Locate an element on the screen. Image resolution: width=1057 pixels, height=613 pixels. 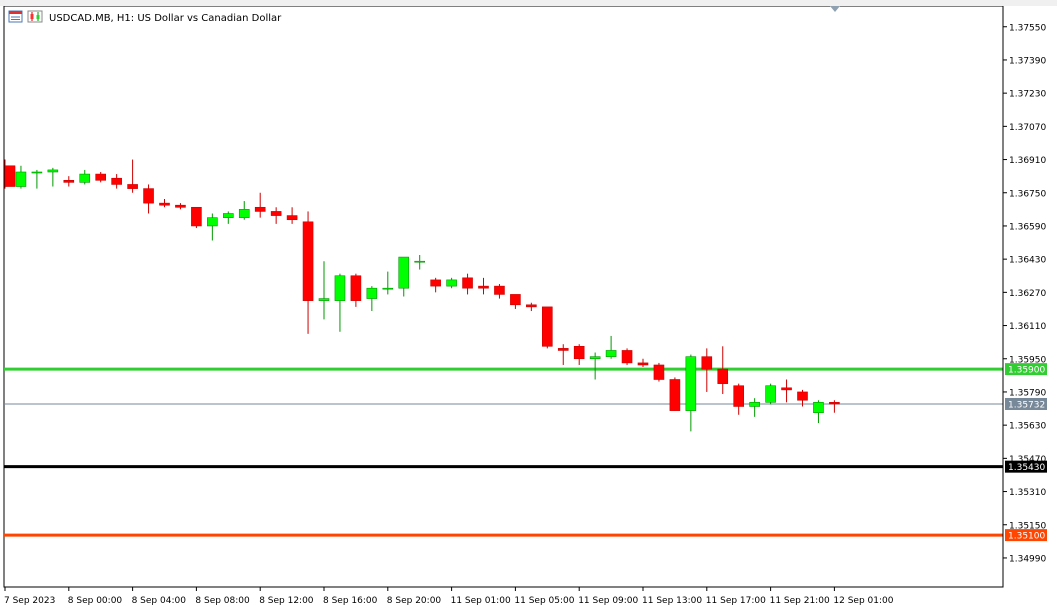
y-tick-label: 1.36750 is located at coordinates (1027, 194).